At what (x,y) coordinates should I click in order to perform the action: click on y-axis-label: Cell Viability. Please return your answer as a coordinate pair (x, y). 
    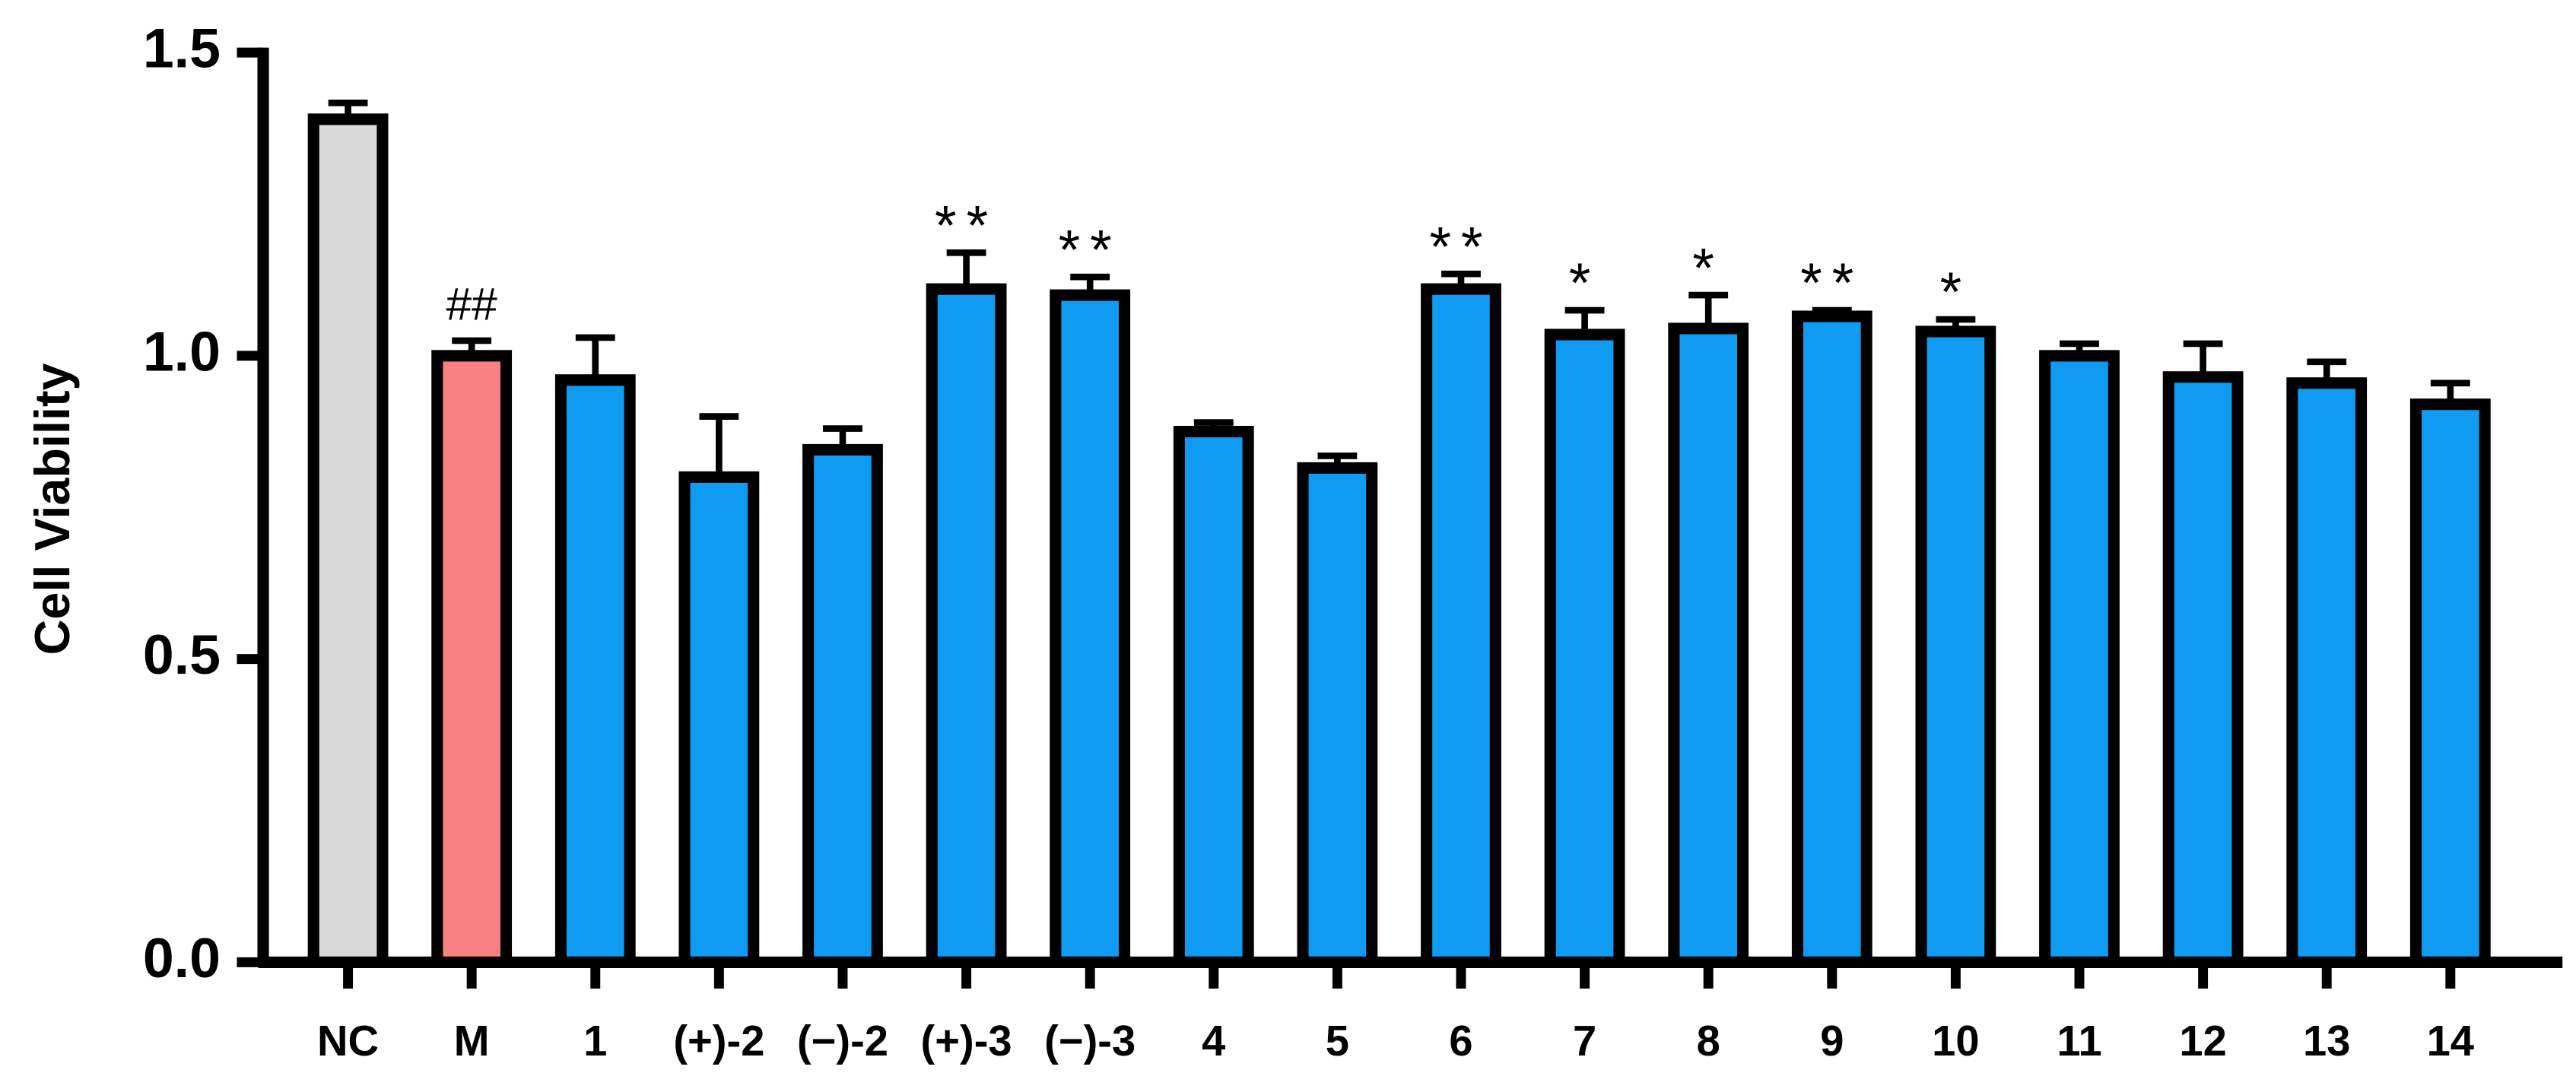
    Looking at the image, I should click on (52, 509).